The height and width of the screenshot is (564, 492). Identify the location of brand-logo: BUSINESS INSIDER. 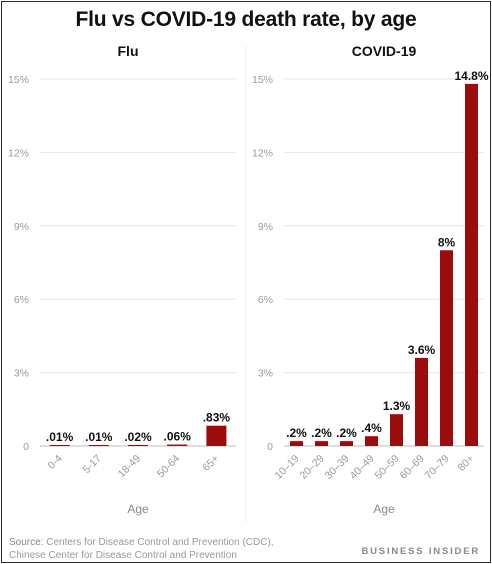
(420, 551).